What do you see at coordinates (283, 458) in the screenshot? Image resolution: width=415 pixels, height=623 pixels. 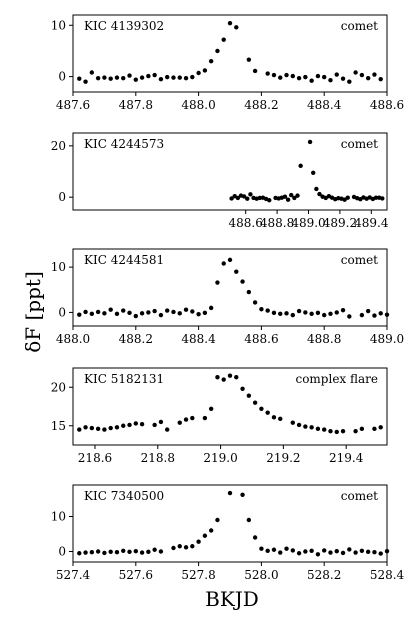 I see `x-tick-label: 219.2` at bounding box center [283, 458].